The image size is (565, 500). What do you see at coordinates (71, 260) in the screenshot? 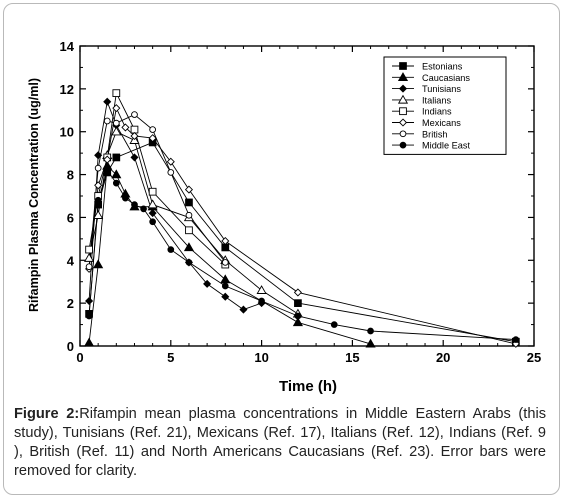
I see `y-tick-label: 4` at bounding box center [71, 260].